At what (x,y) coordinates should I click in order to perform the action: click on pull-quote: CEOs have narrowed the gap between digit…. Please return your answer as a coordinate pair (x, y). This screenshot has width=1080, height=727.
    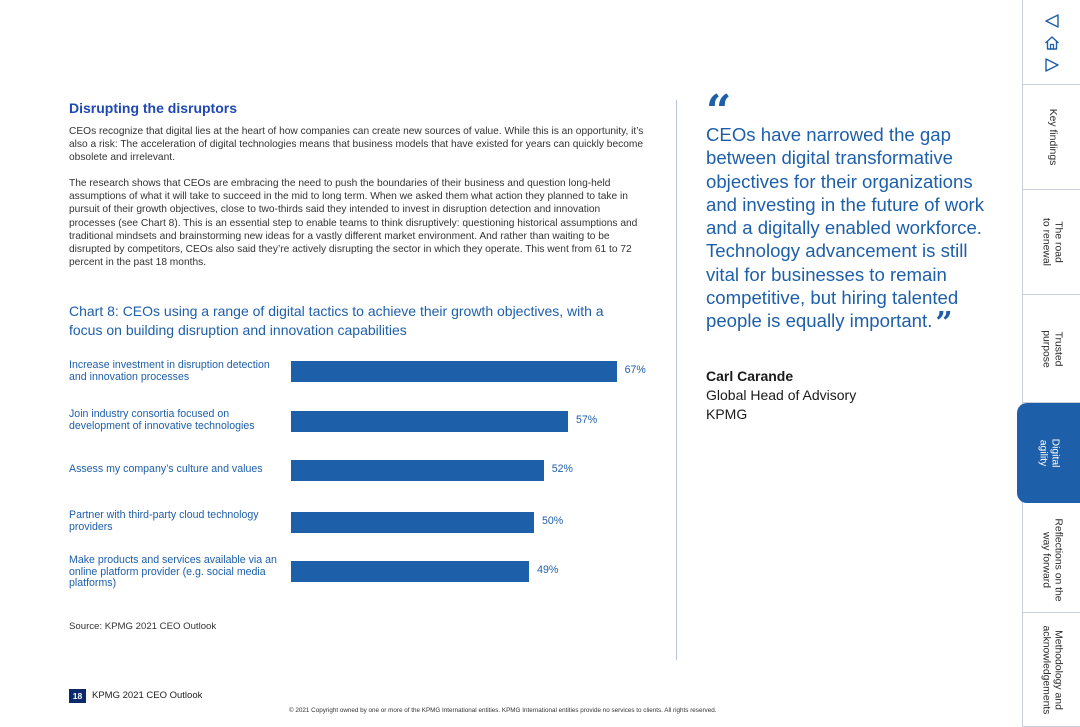
    Looking at the image, I should click on (848, 231).